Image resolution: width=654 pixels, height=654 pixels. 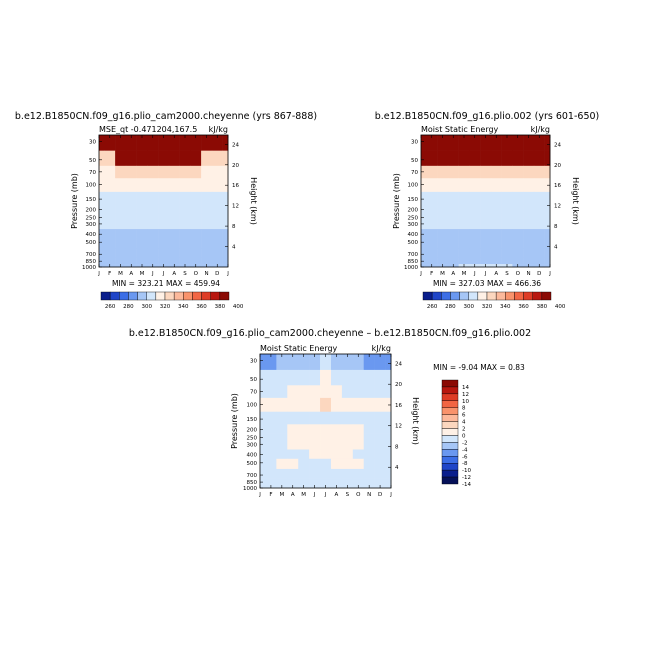 What do you see at coordinates (413, 200) in the screenshot?
I see `panel2-ytick-label: 150` at bounding box center [413, 200].